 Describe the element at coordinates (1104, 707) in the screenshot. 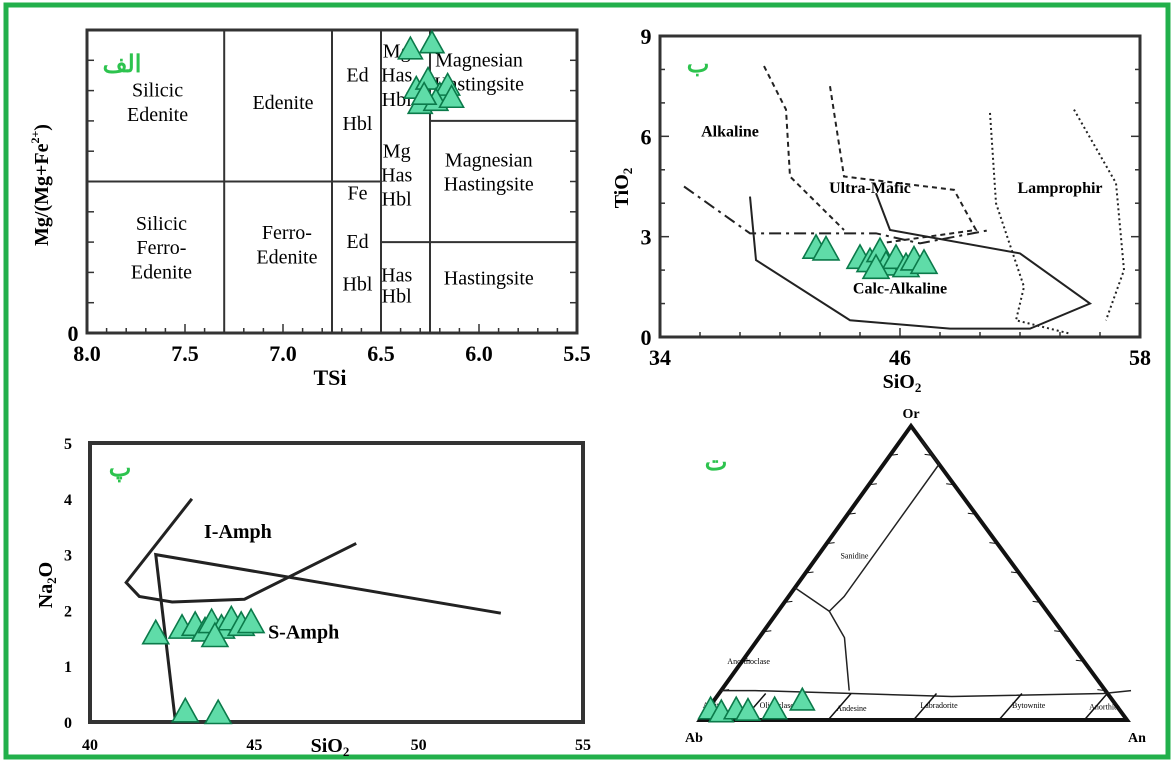

I see `panel-d-field-label: Anorthite` at that location.